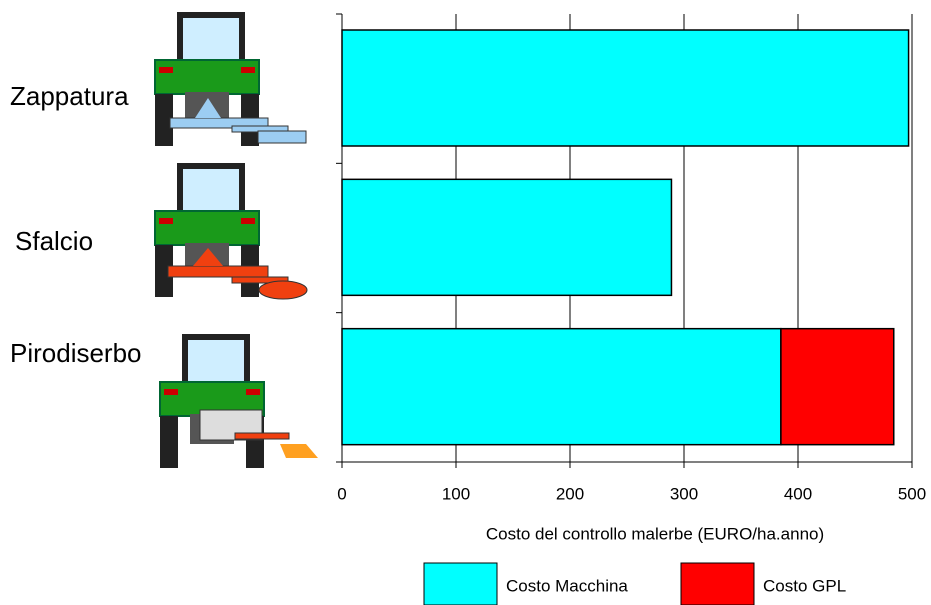 Image resolution: width=931 pixels, height=605 pixels. I want to click on category-label: Pirodiserbo, so click(76, 353).